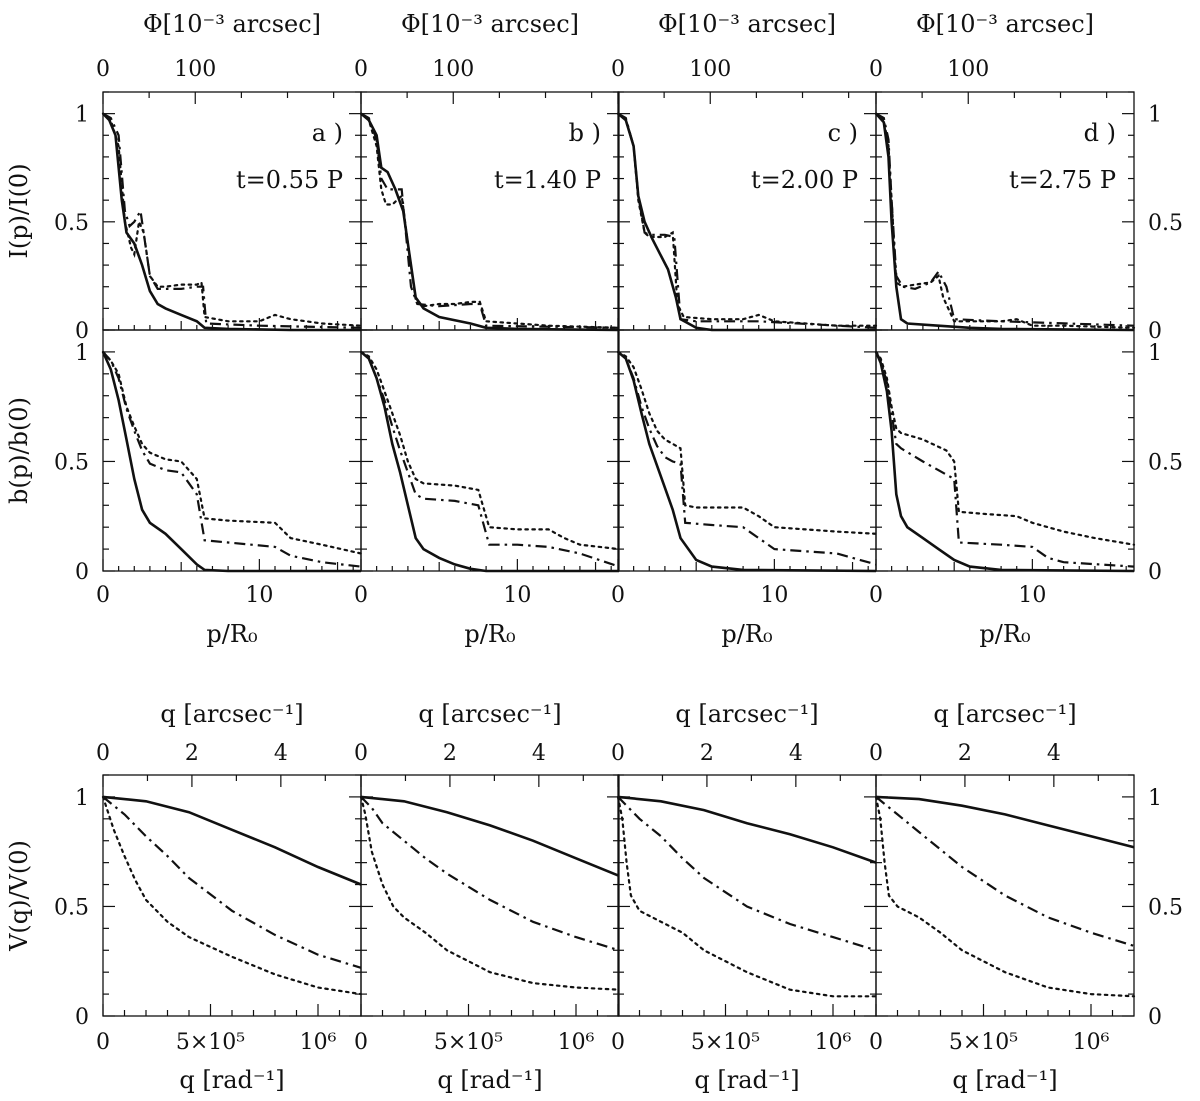 The height and width of the screenshot is (1101, 1200). I want to click on panel-letter: a ), so click(327, 133).